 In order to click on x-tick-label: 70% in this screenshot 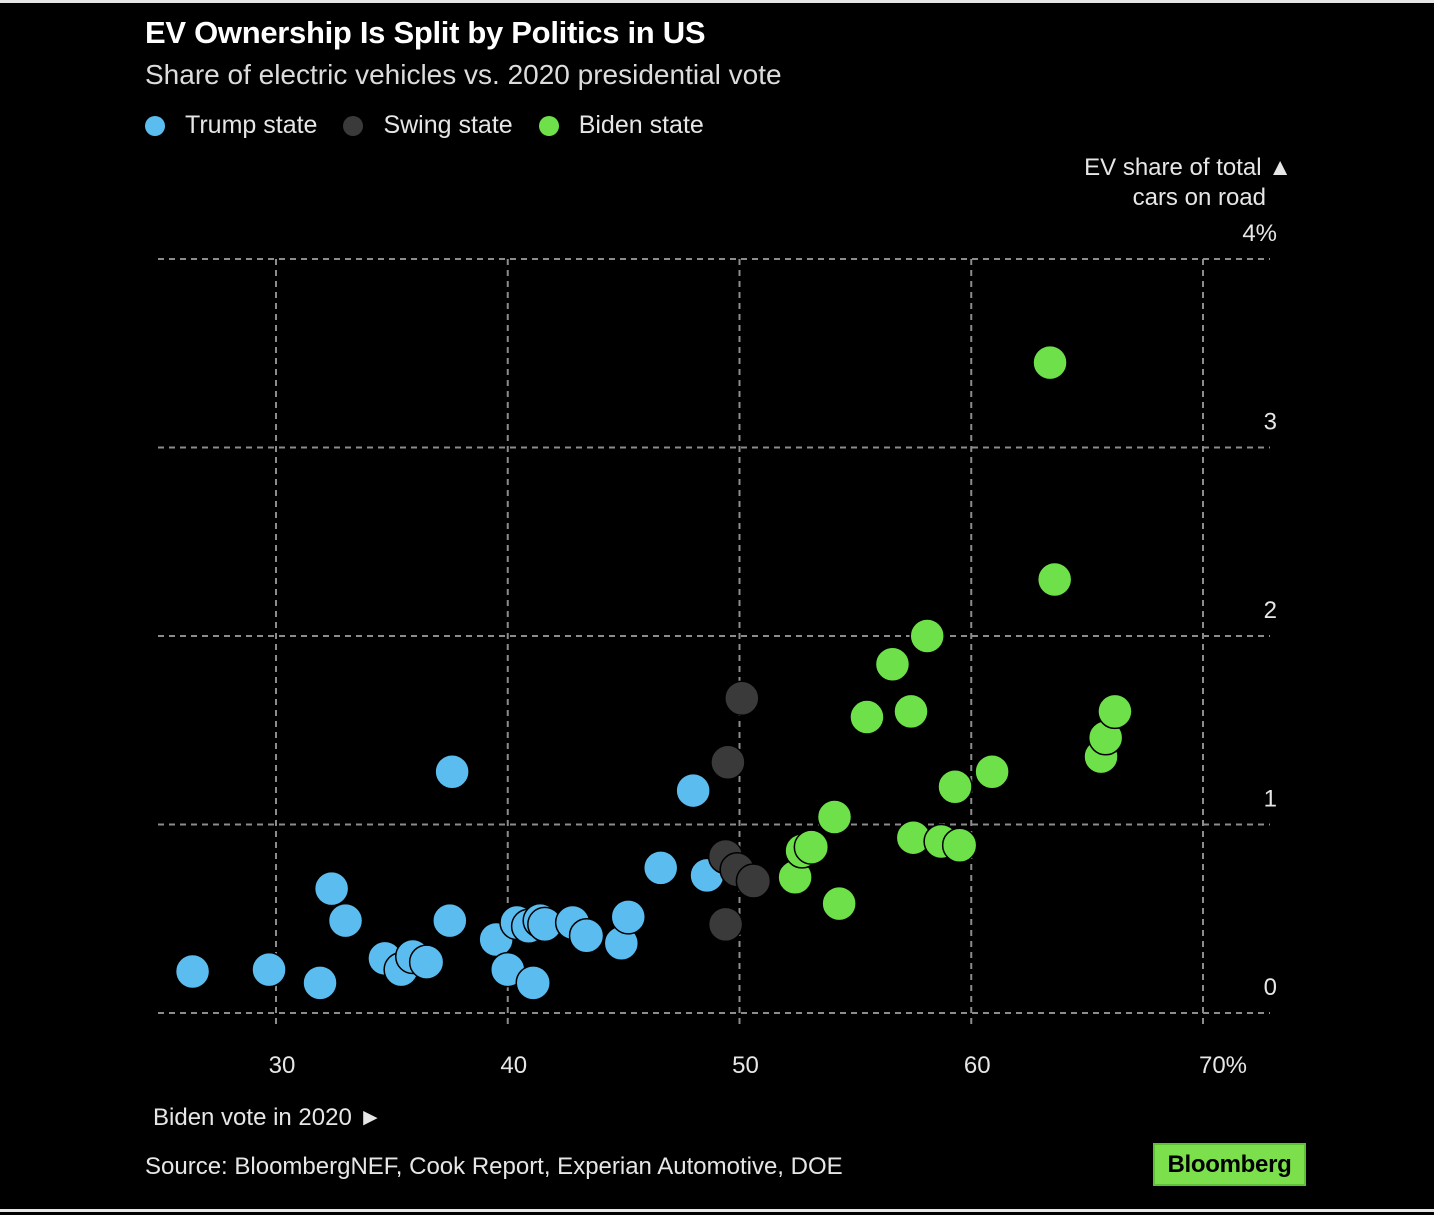, I will do `click(1223, 1065)`.